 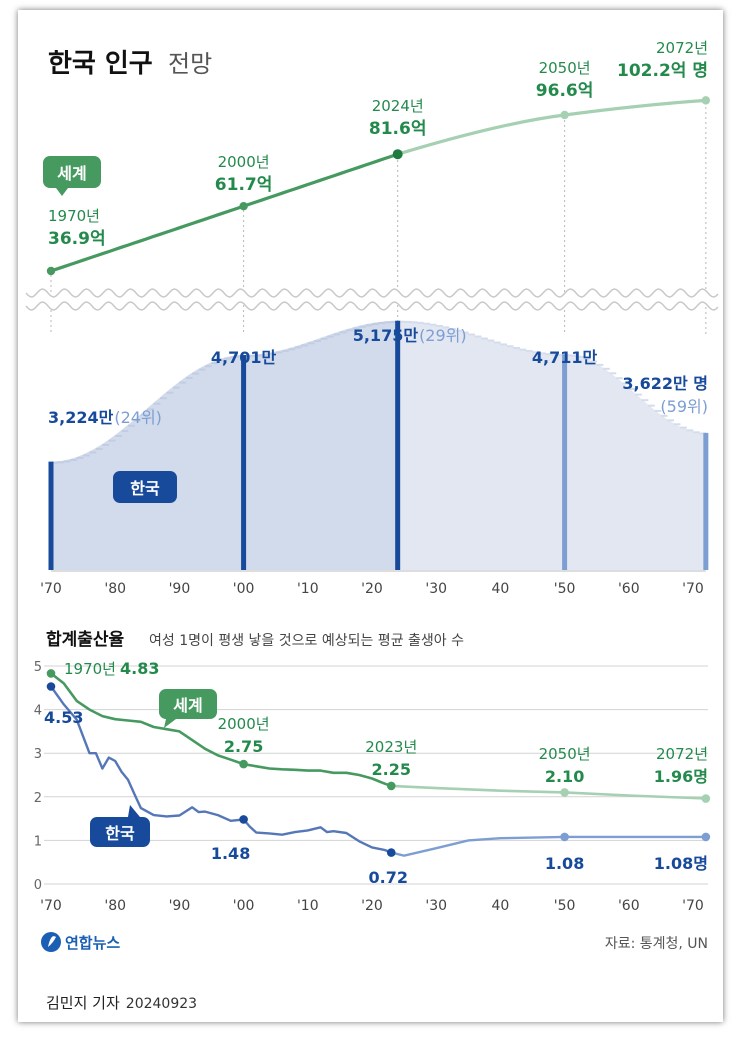 What do you see at coordinates (187, 705) in the screenshot?
I see `fertility-world-badge-label: 세계` at bounding box center [187, 705].